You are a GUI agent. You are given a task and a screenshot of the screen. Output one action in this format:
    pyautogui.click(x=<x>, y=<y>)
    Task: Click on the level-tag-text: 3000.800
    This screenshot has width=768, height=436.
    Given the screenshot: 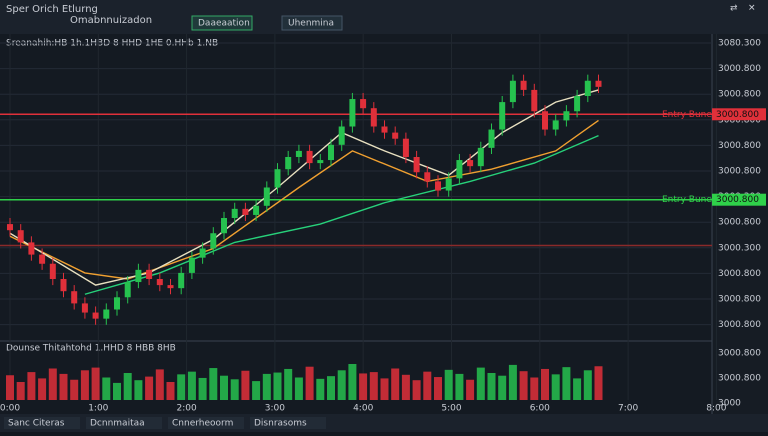 What is the action you would take?
    pyautogui.click(x=737, y=115)
    